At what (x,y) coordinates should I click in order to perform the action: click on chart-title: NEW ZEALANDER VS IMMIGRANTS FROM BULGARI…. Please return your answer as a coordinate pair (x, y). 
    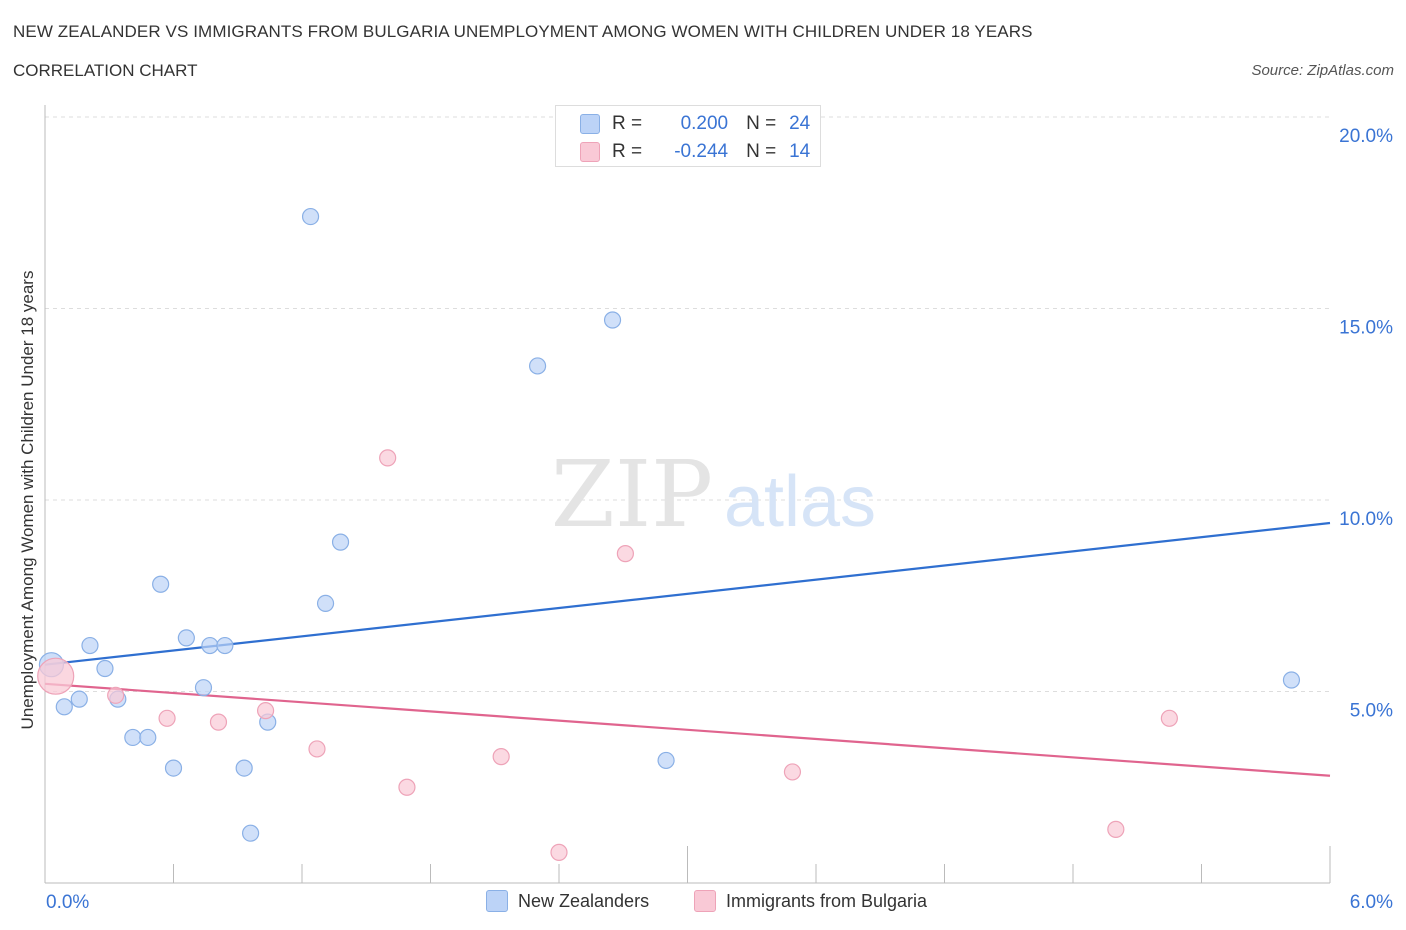
    Looking at the image, I should click on (523, 31).